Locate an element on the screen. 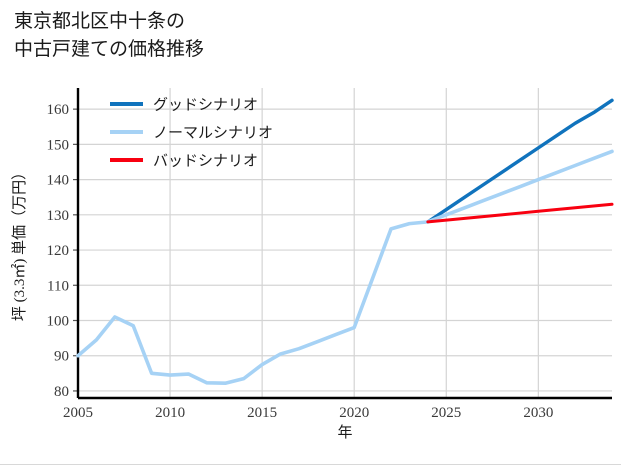  legend-label: グッドシナリオ is located at coordinates (205, 105).